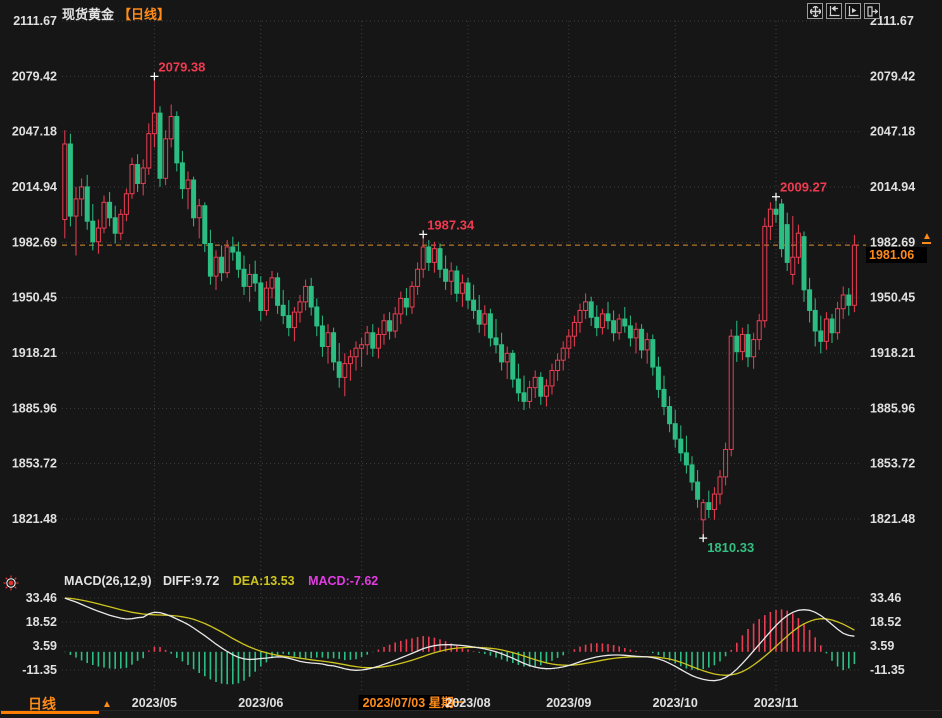 Image resolution: width=942 pixels, height=718 pixels. What do you see at coordinates (892, 21) in the screenshot?
I see `price-axis-label-right: 2111.67` at bounding box center [892, 21].